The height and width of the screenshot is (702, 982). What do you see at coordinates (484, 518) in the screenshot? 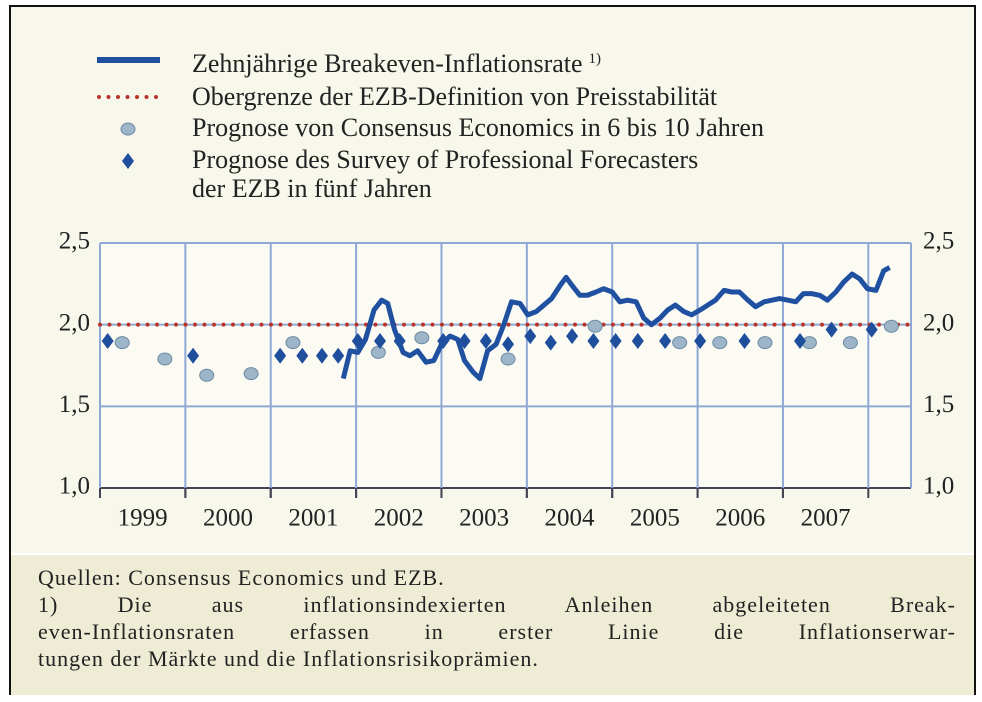
I see `x-tick-label: 2003` at bounding box center [484, 518].